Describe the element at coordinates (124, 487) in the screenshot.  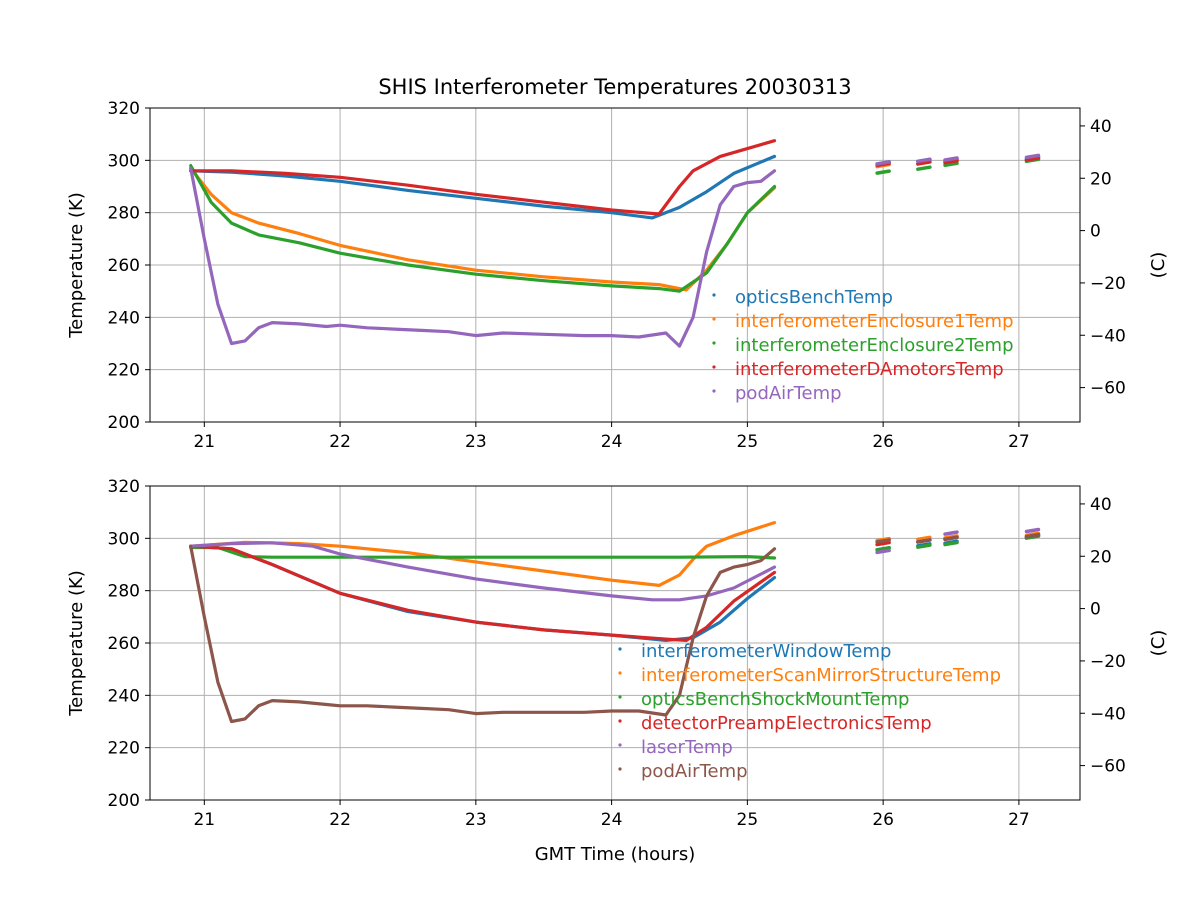
I see `bottom-y-tick-label: 320` at that location.